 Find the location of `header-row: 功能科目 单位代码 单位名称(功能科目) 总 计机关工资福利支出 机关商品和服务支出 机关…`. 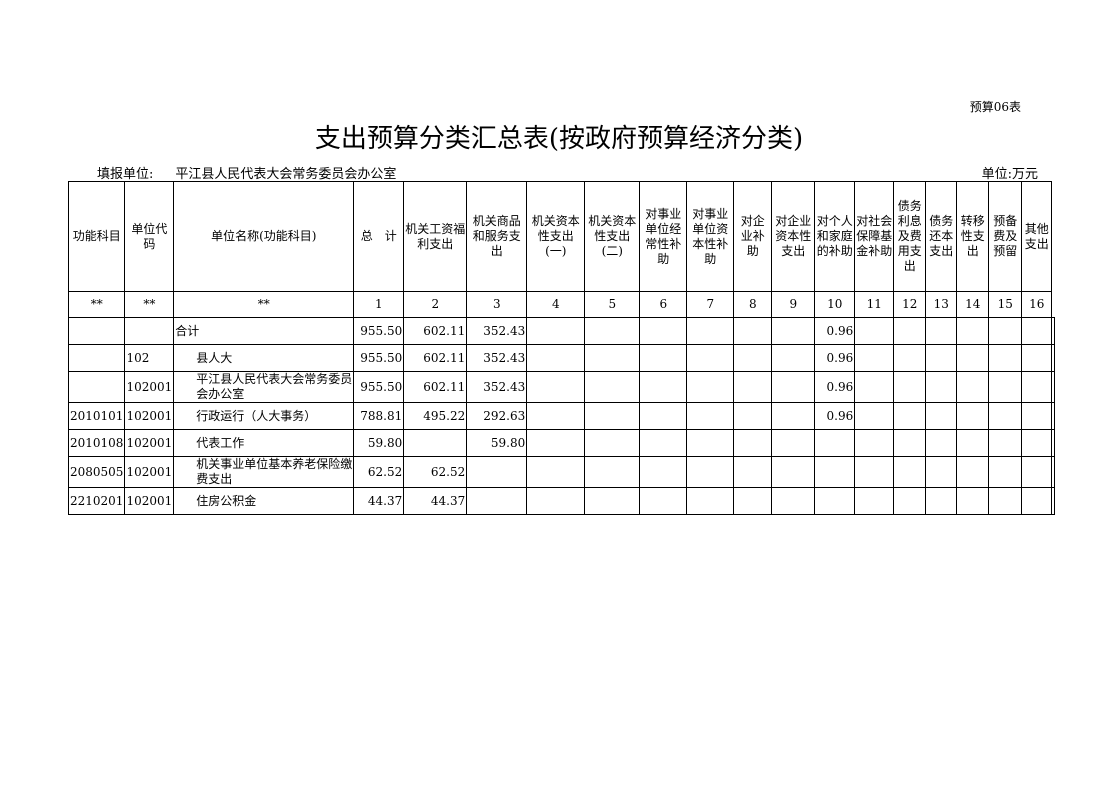

header-row: 功能科目 单位代码 单位名称(功能科目) 总 计机关工资福利支出 机关商品和服务支出 机关… is located at coordinates (561, 236).